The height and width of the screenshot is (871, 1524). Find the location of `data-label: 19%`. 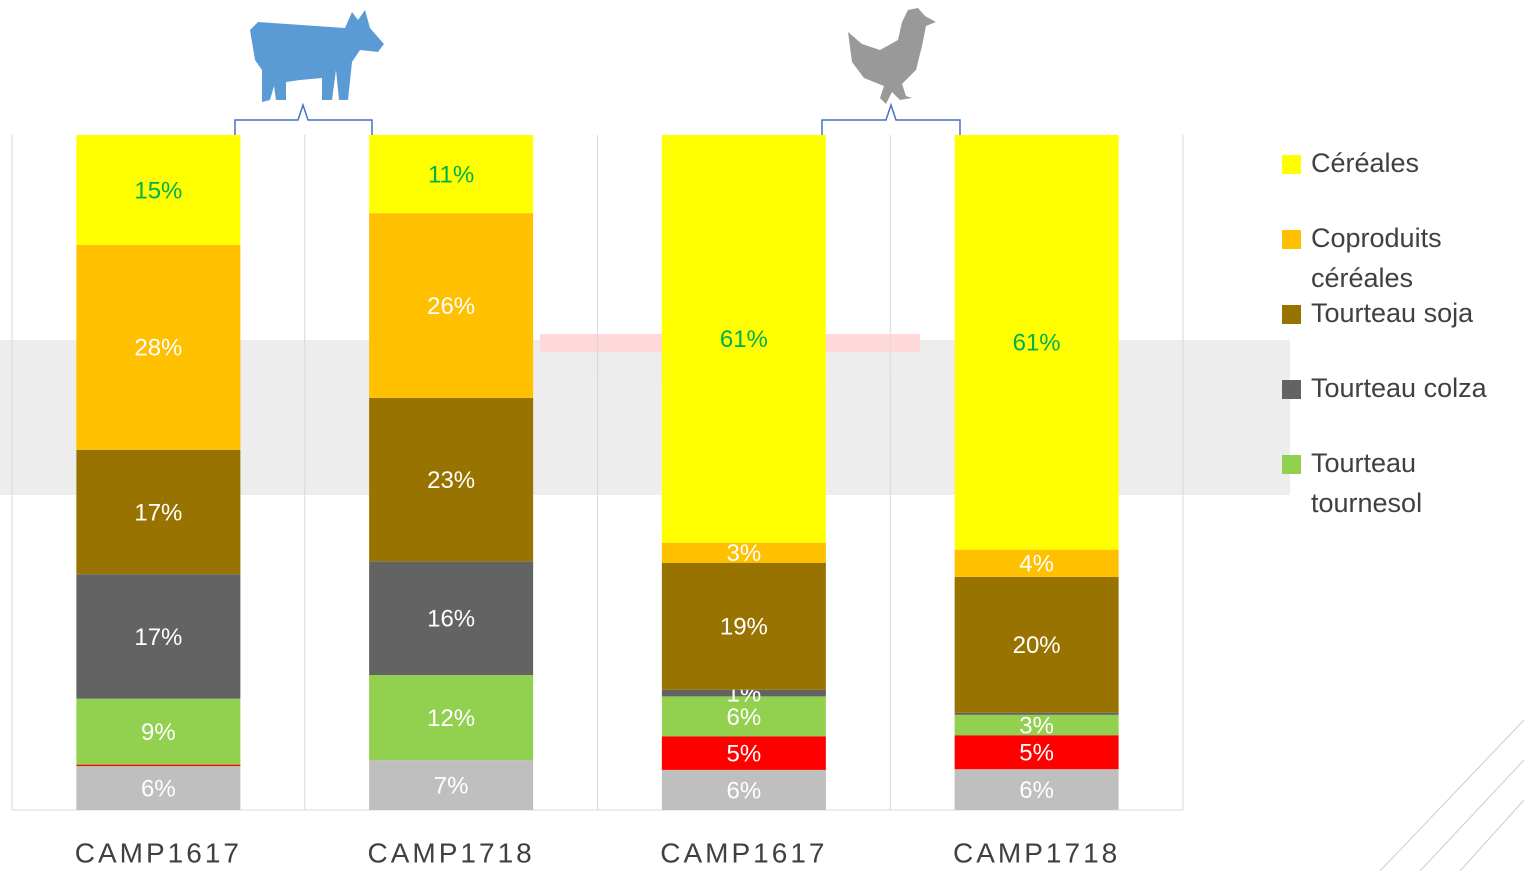

data-label: 19% is located at coordinates (744, 627).